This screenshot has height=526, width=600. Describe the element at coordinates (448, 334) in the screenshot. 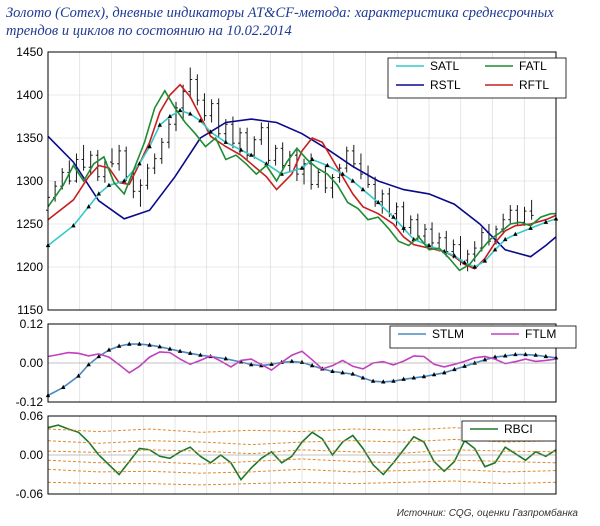

I see `legend-label-stlm: STLM` at that location.